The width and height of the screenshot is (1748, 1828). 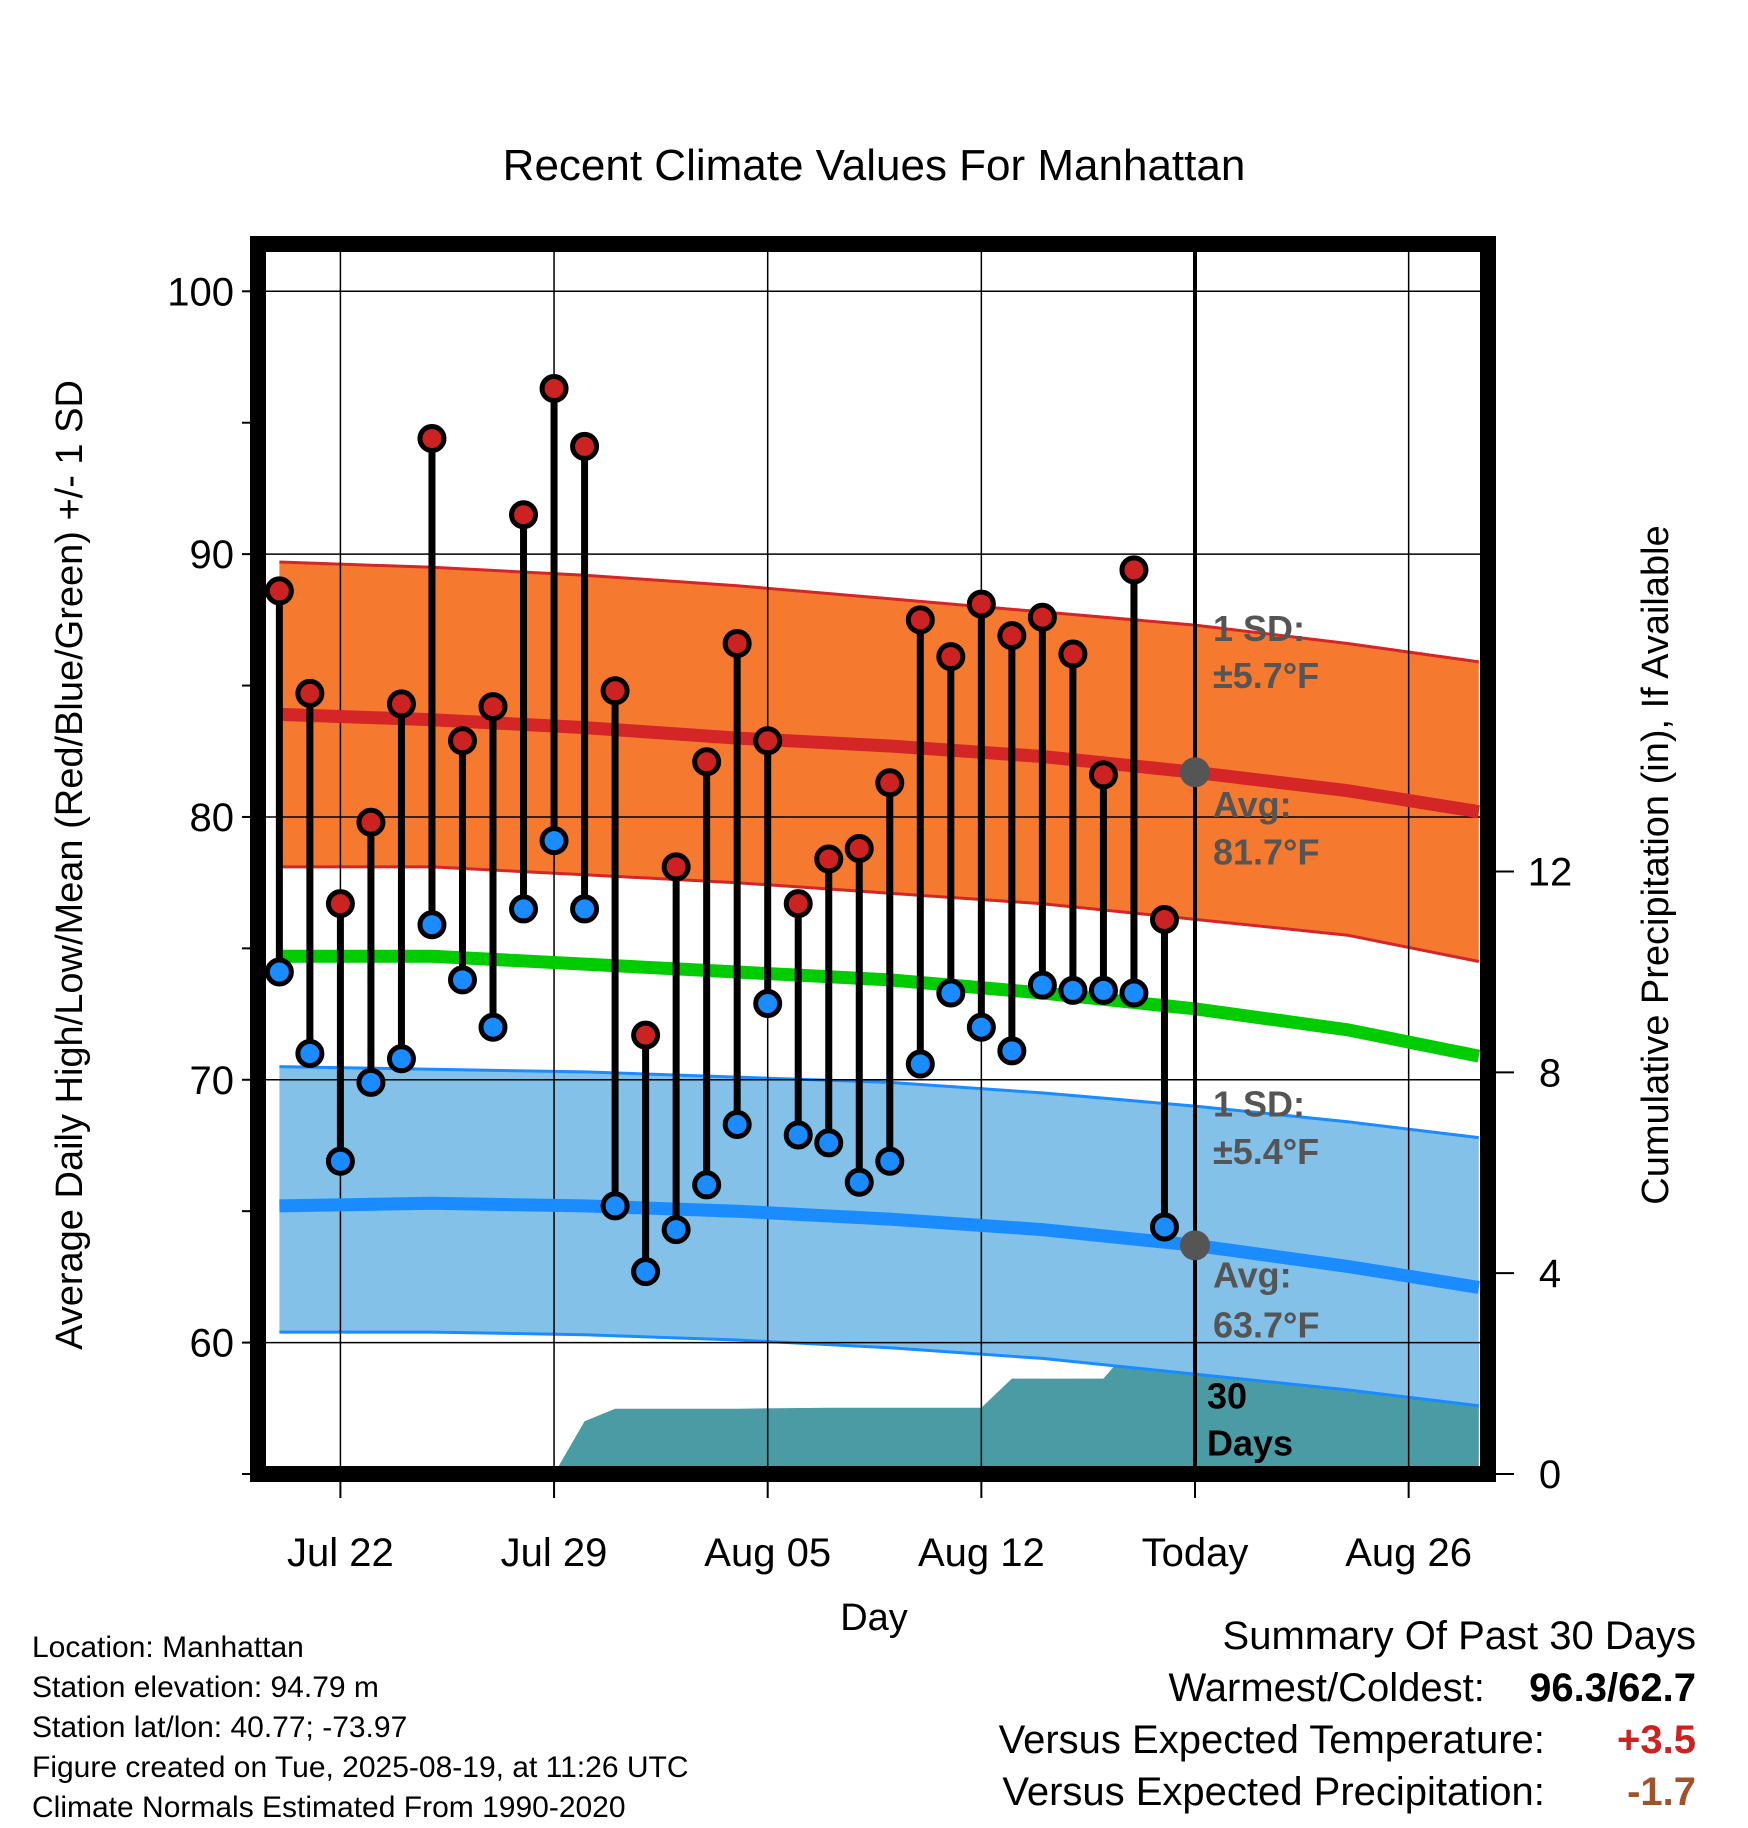 What do you see at coordinates (1194, 772) in the screenshot?
I see `today-high-avg-marker` at bounding box center [1194, 772].